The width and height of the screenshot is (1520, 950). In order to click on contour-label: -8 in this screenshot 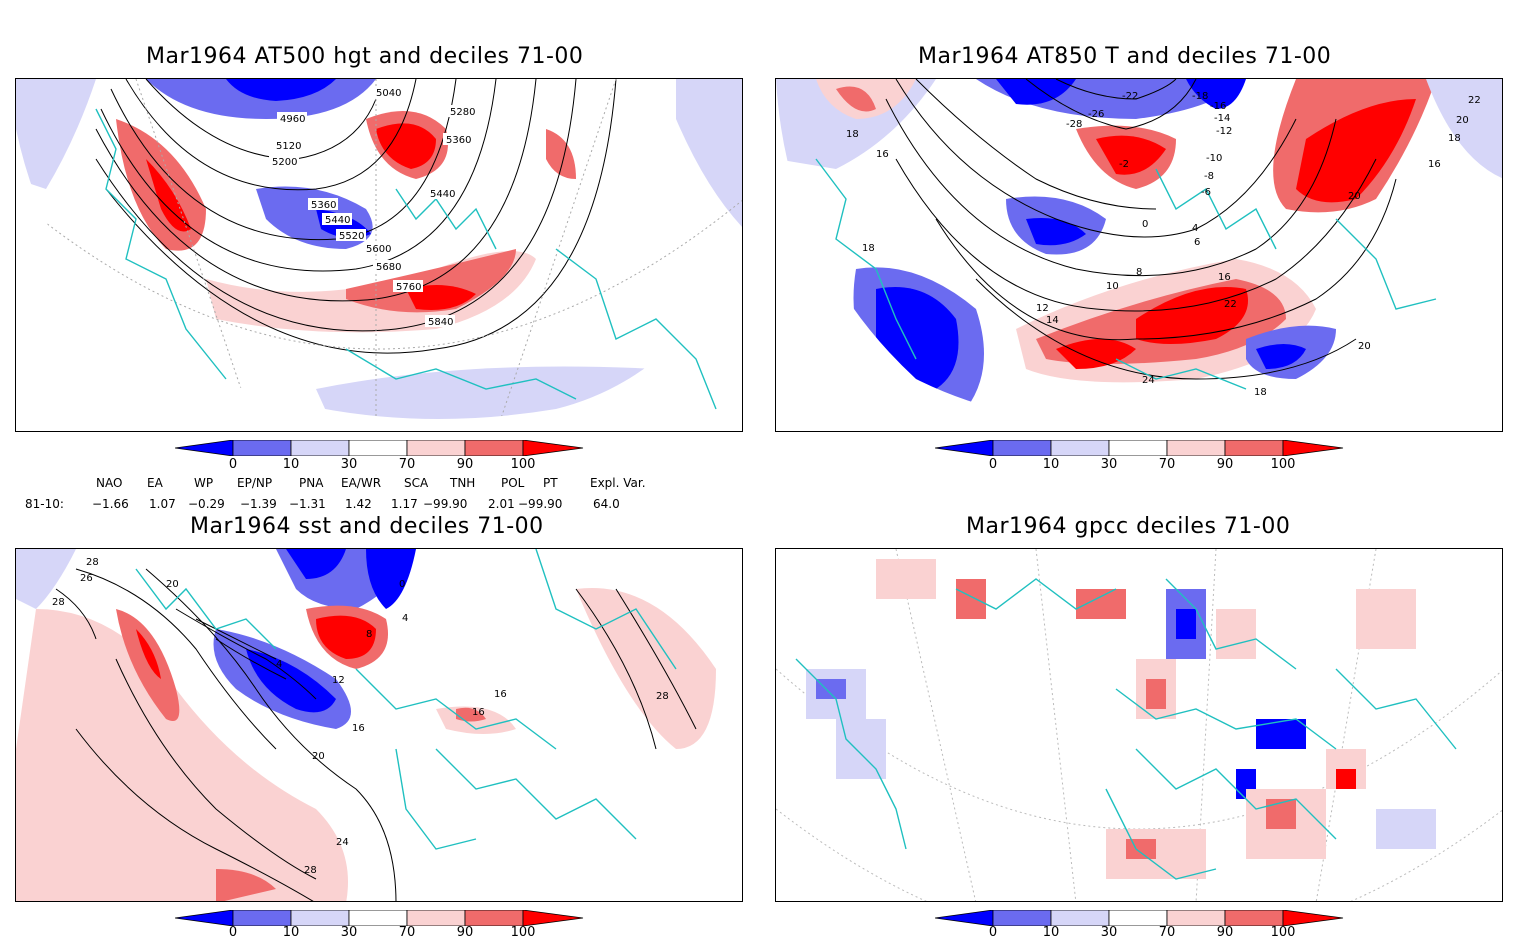, I will do `click(1209, 176)`.